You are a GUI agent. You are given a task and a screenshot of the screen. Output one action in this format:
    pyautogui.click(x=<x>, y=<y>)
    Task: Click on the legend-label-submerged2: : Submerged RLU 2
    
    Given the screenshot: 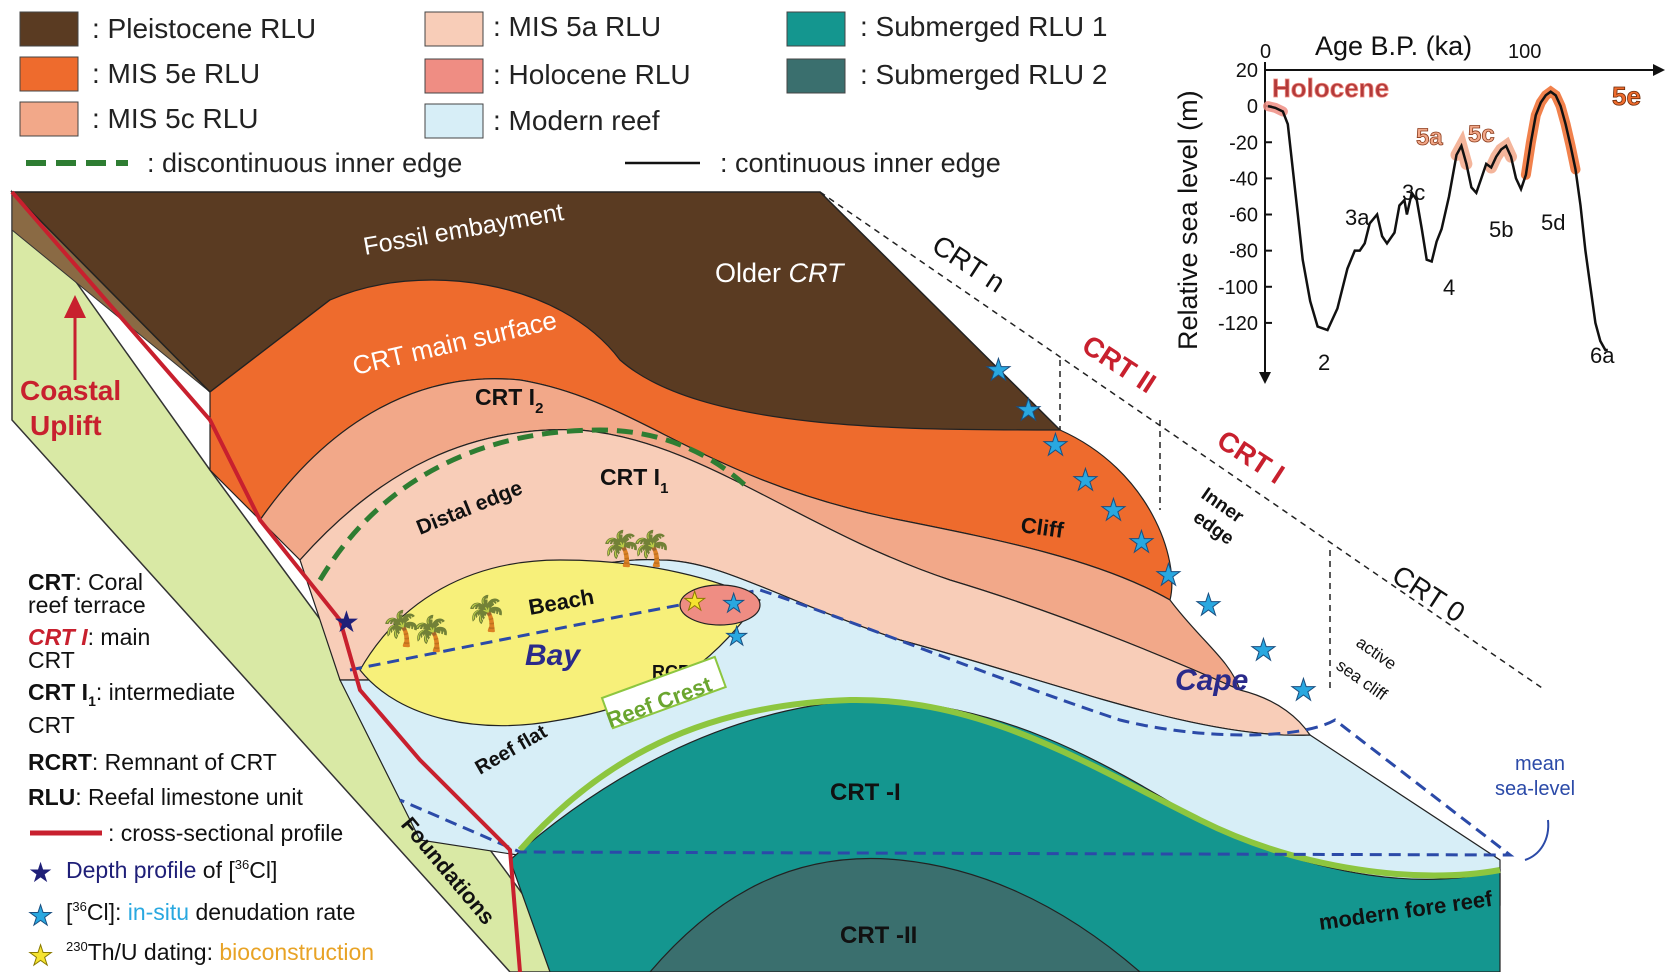 What is the action you would take?
    pyautogui.click(x=983, y=74)
    